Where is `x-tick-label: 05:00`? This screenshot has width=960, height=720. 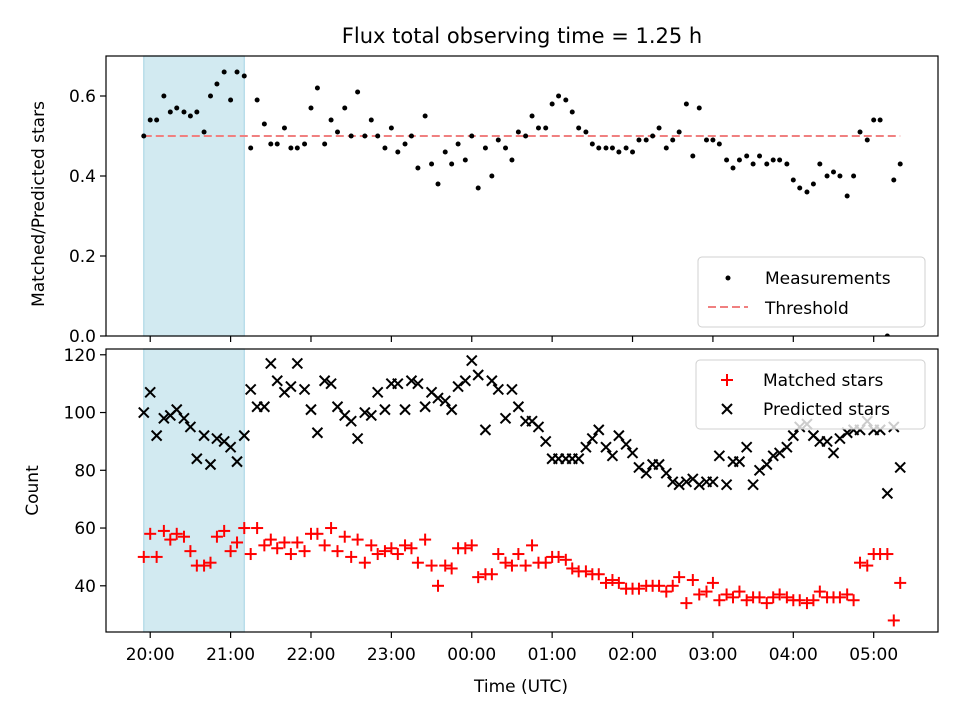 x-tick-label: 05:00 is located at coordinates (873, 655).